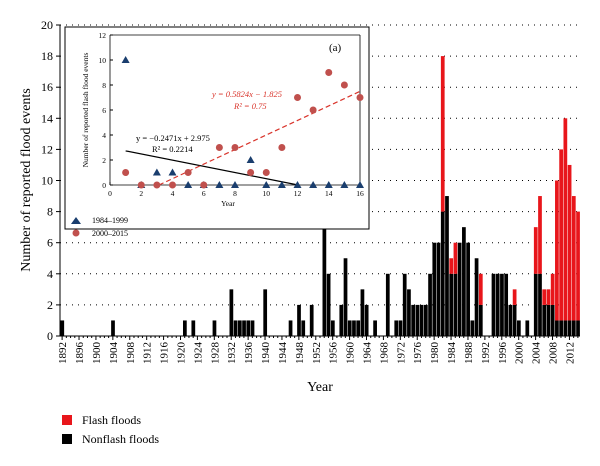 The height and width of the screenshot is (466, 600). I want to click on inset-y-tick-label: 4, so click(104, 135).